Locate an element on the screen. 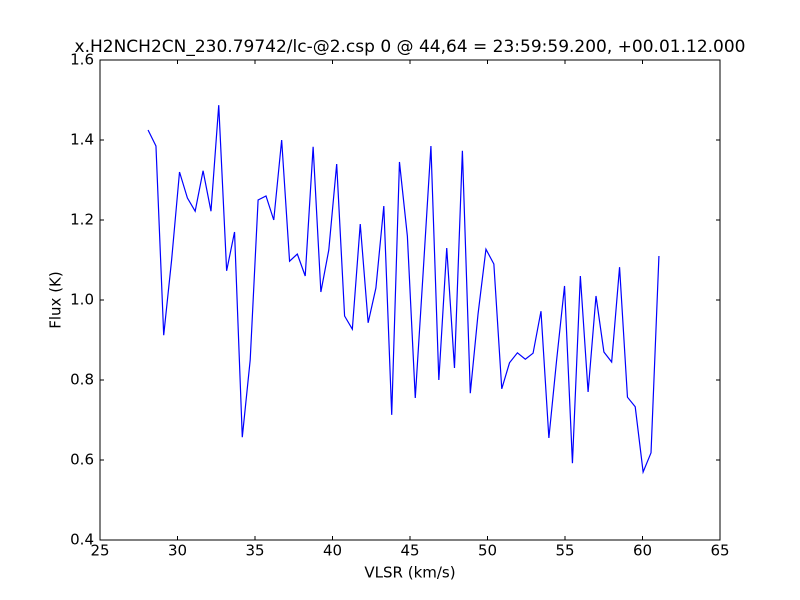 This screenshot has height=600, width=800. y-tick-label: 1.2 is located at coordinates (82, 220).